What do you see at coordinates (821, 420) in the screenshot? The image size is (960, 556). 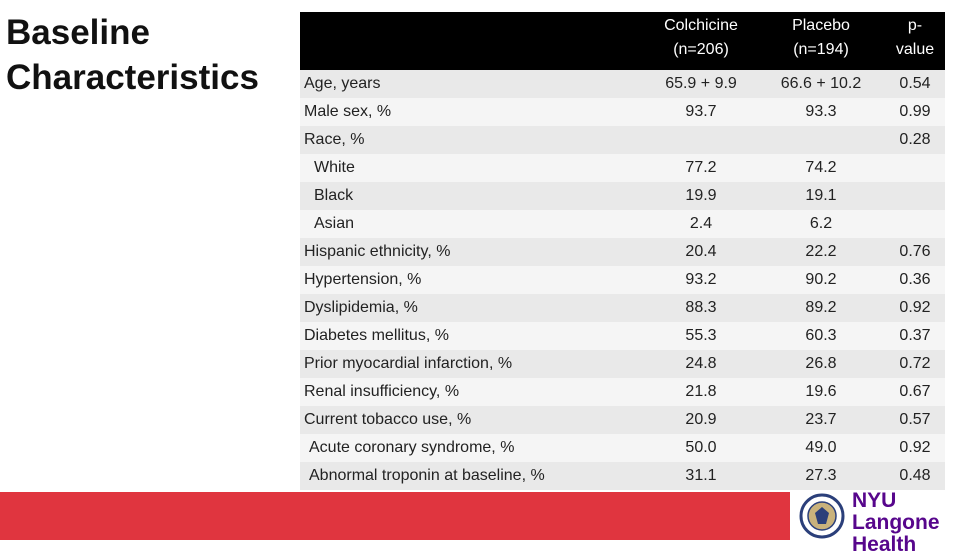 I see `cell: 23.7` at bounding box center [821, 420].